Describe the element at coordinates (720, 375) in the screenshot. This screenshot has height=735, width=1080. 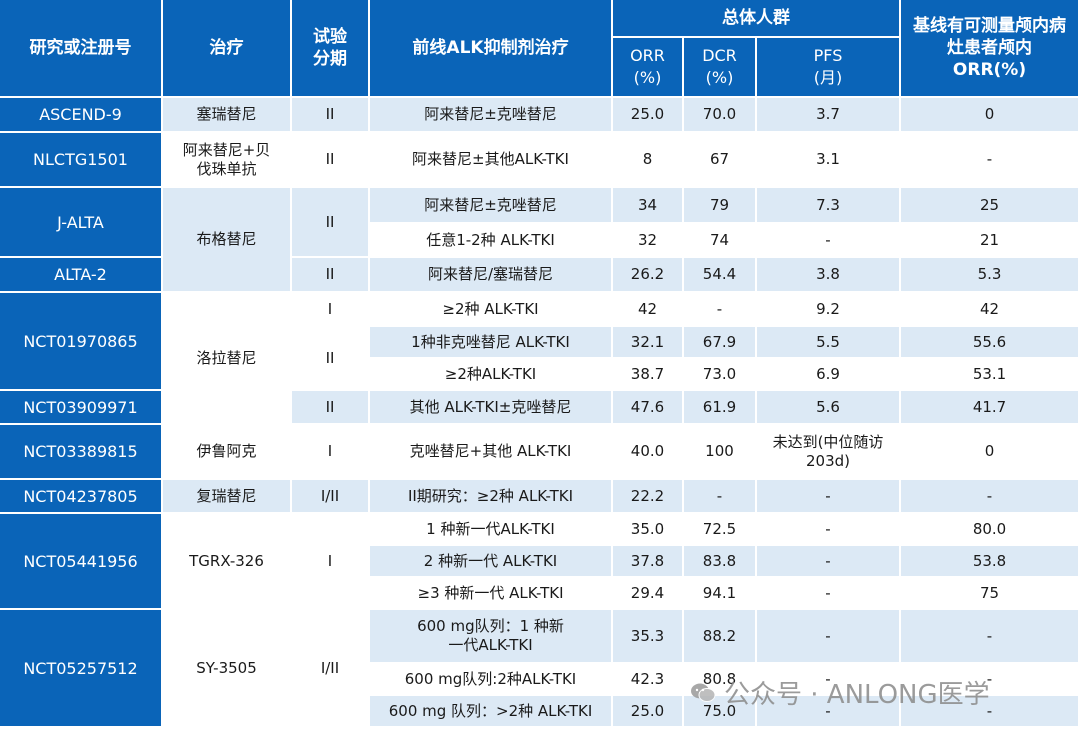
I see `dcr-cell: 73.0` at that location.